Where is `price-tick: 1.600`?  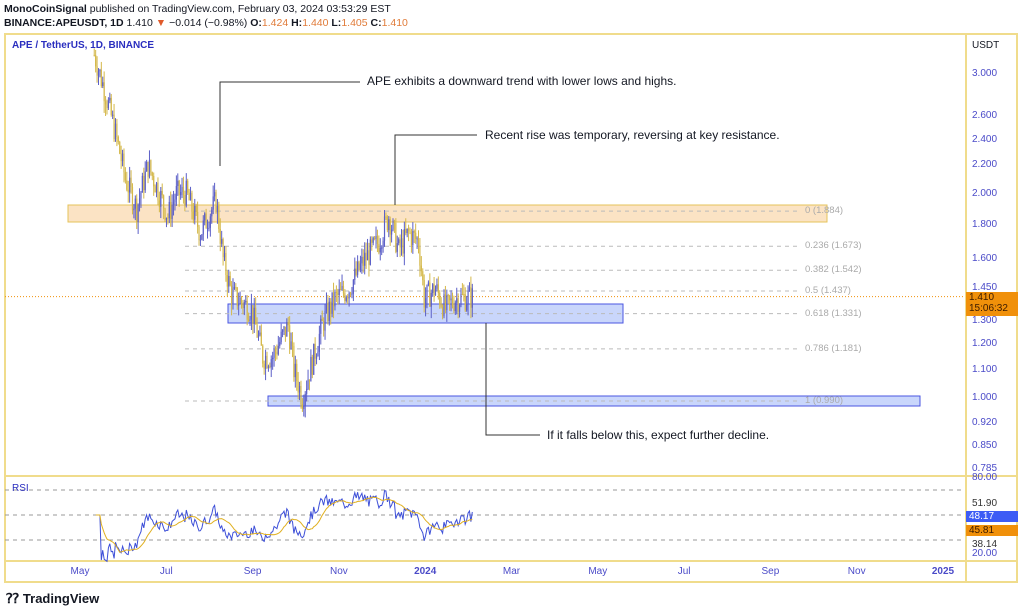
price-tick: 1.600 is located at coordinates (985, 259).